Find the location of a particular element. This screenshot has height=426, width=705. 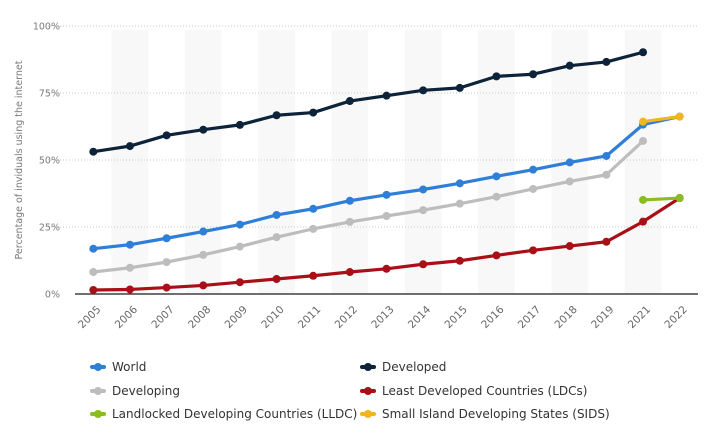

legend-label: Developing is located at coordinates (146, 391).